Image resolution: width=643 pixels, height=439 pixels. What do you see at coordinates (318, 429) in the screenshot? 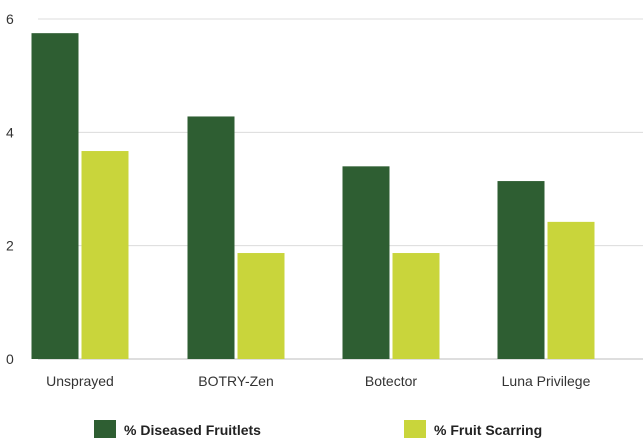
I see `legend: % Diseased Fruitlets % Fruit Scarring` at bounding box center [318, 429].